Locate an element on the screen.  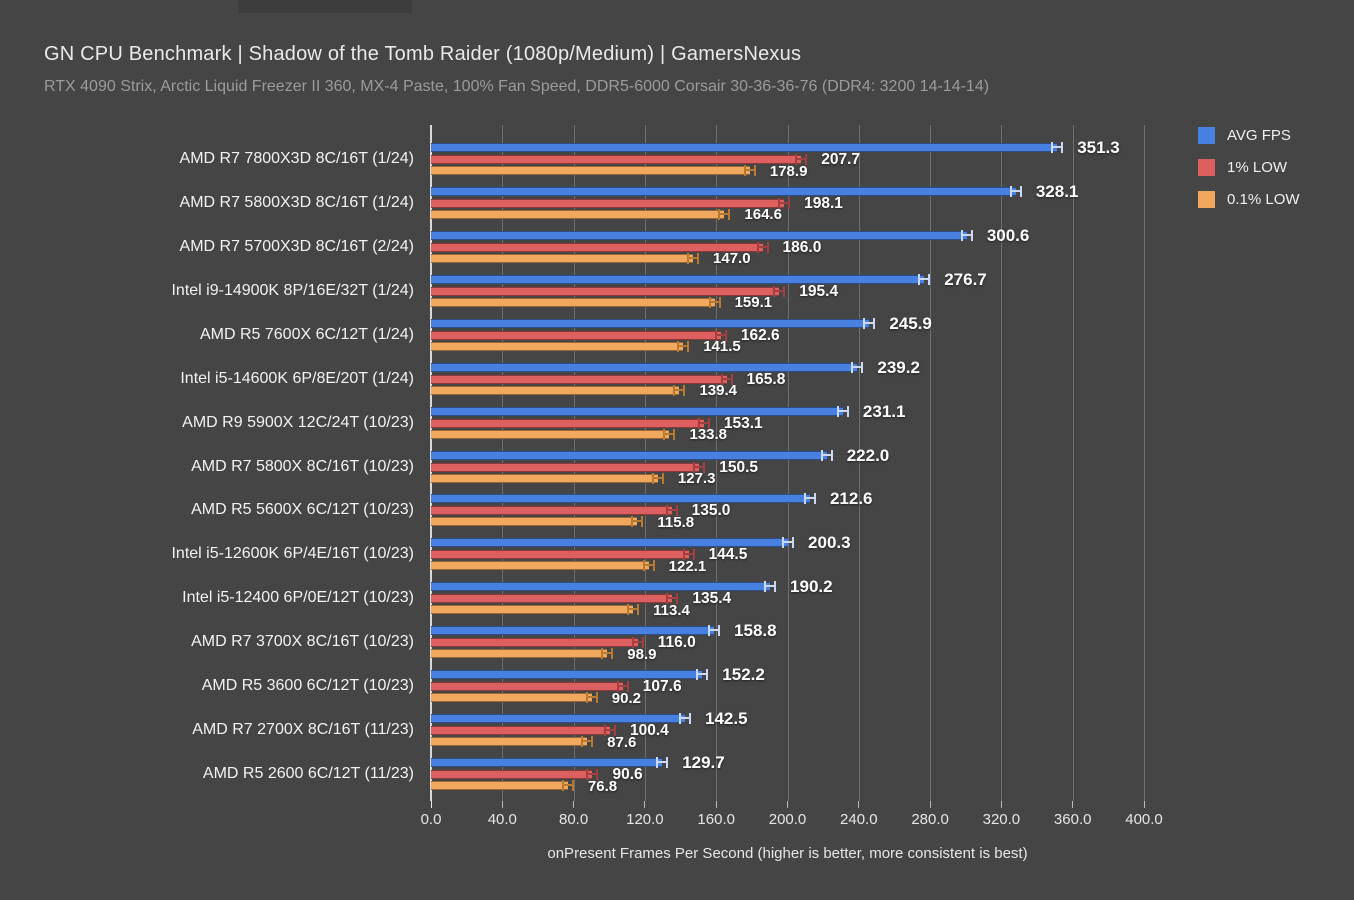
category-label: AMD R7 5700X3D 8C/16T (2/24) is located at coordinates (296, 246).